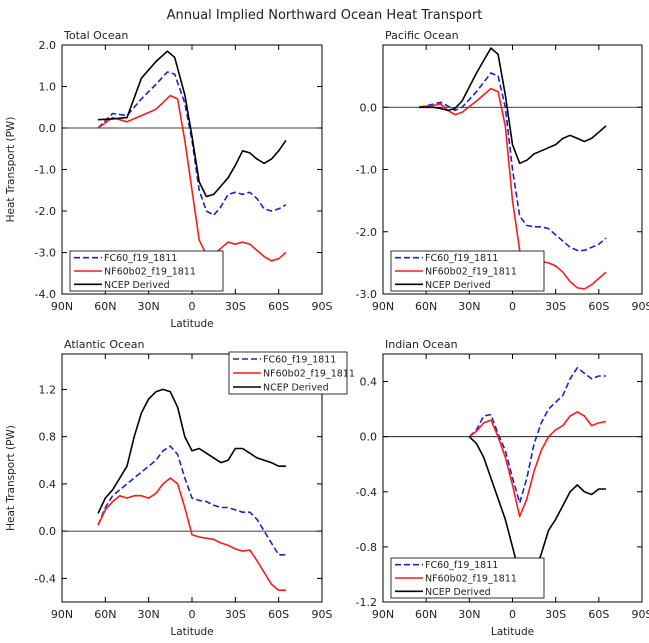 The image size is (649, 643). What do you see at coordinates (421, 344) in the screenshot?
I see `panel-title: Indian Ocean` at bounding box center [421, 344].